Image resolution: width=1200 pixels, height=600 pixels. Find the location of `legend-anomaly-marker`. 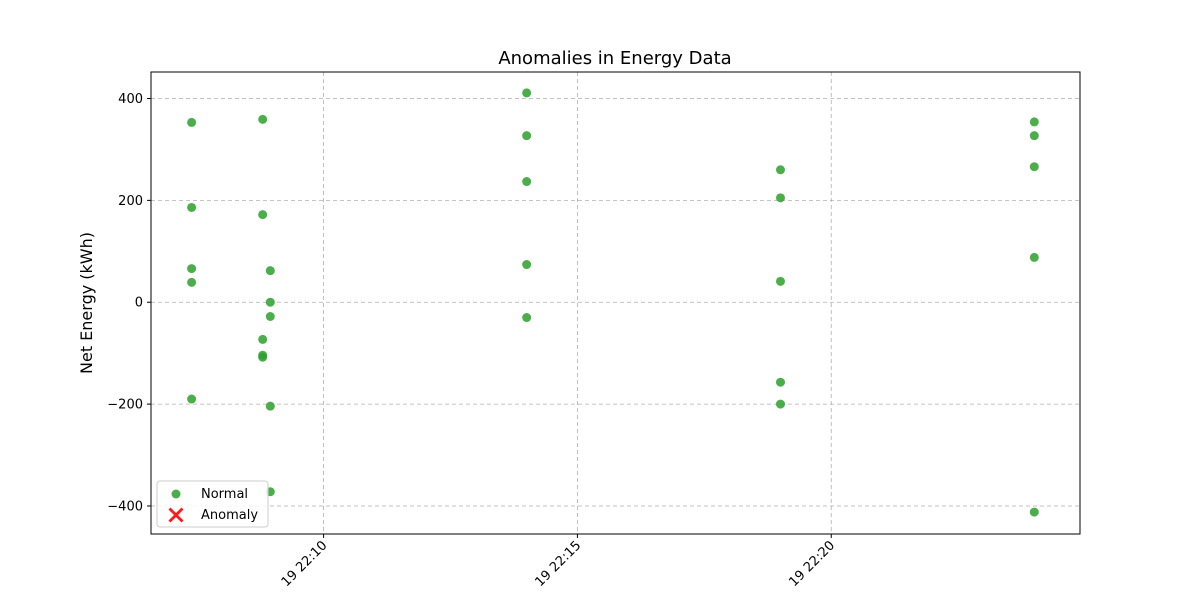

legend-anomaly-marker is located at coordinates (176, 515).